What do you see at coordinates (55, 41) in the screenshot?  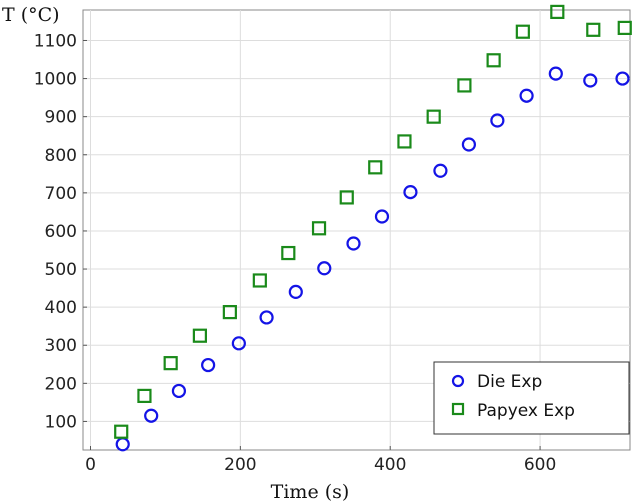 I see `y-tick-label: 1100` at bounding box center [55, 41].